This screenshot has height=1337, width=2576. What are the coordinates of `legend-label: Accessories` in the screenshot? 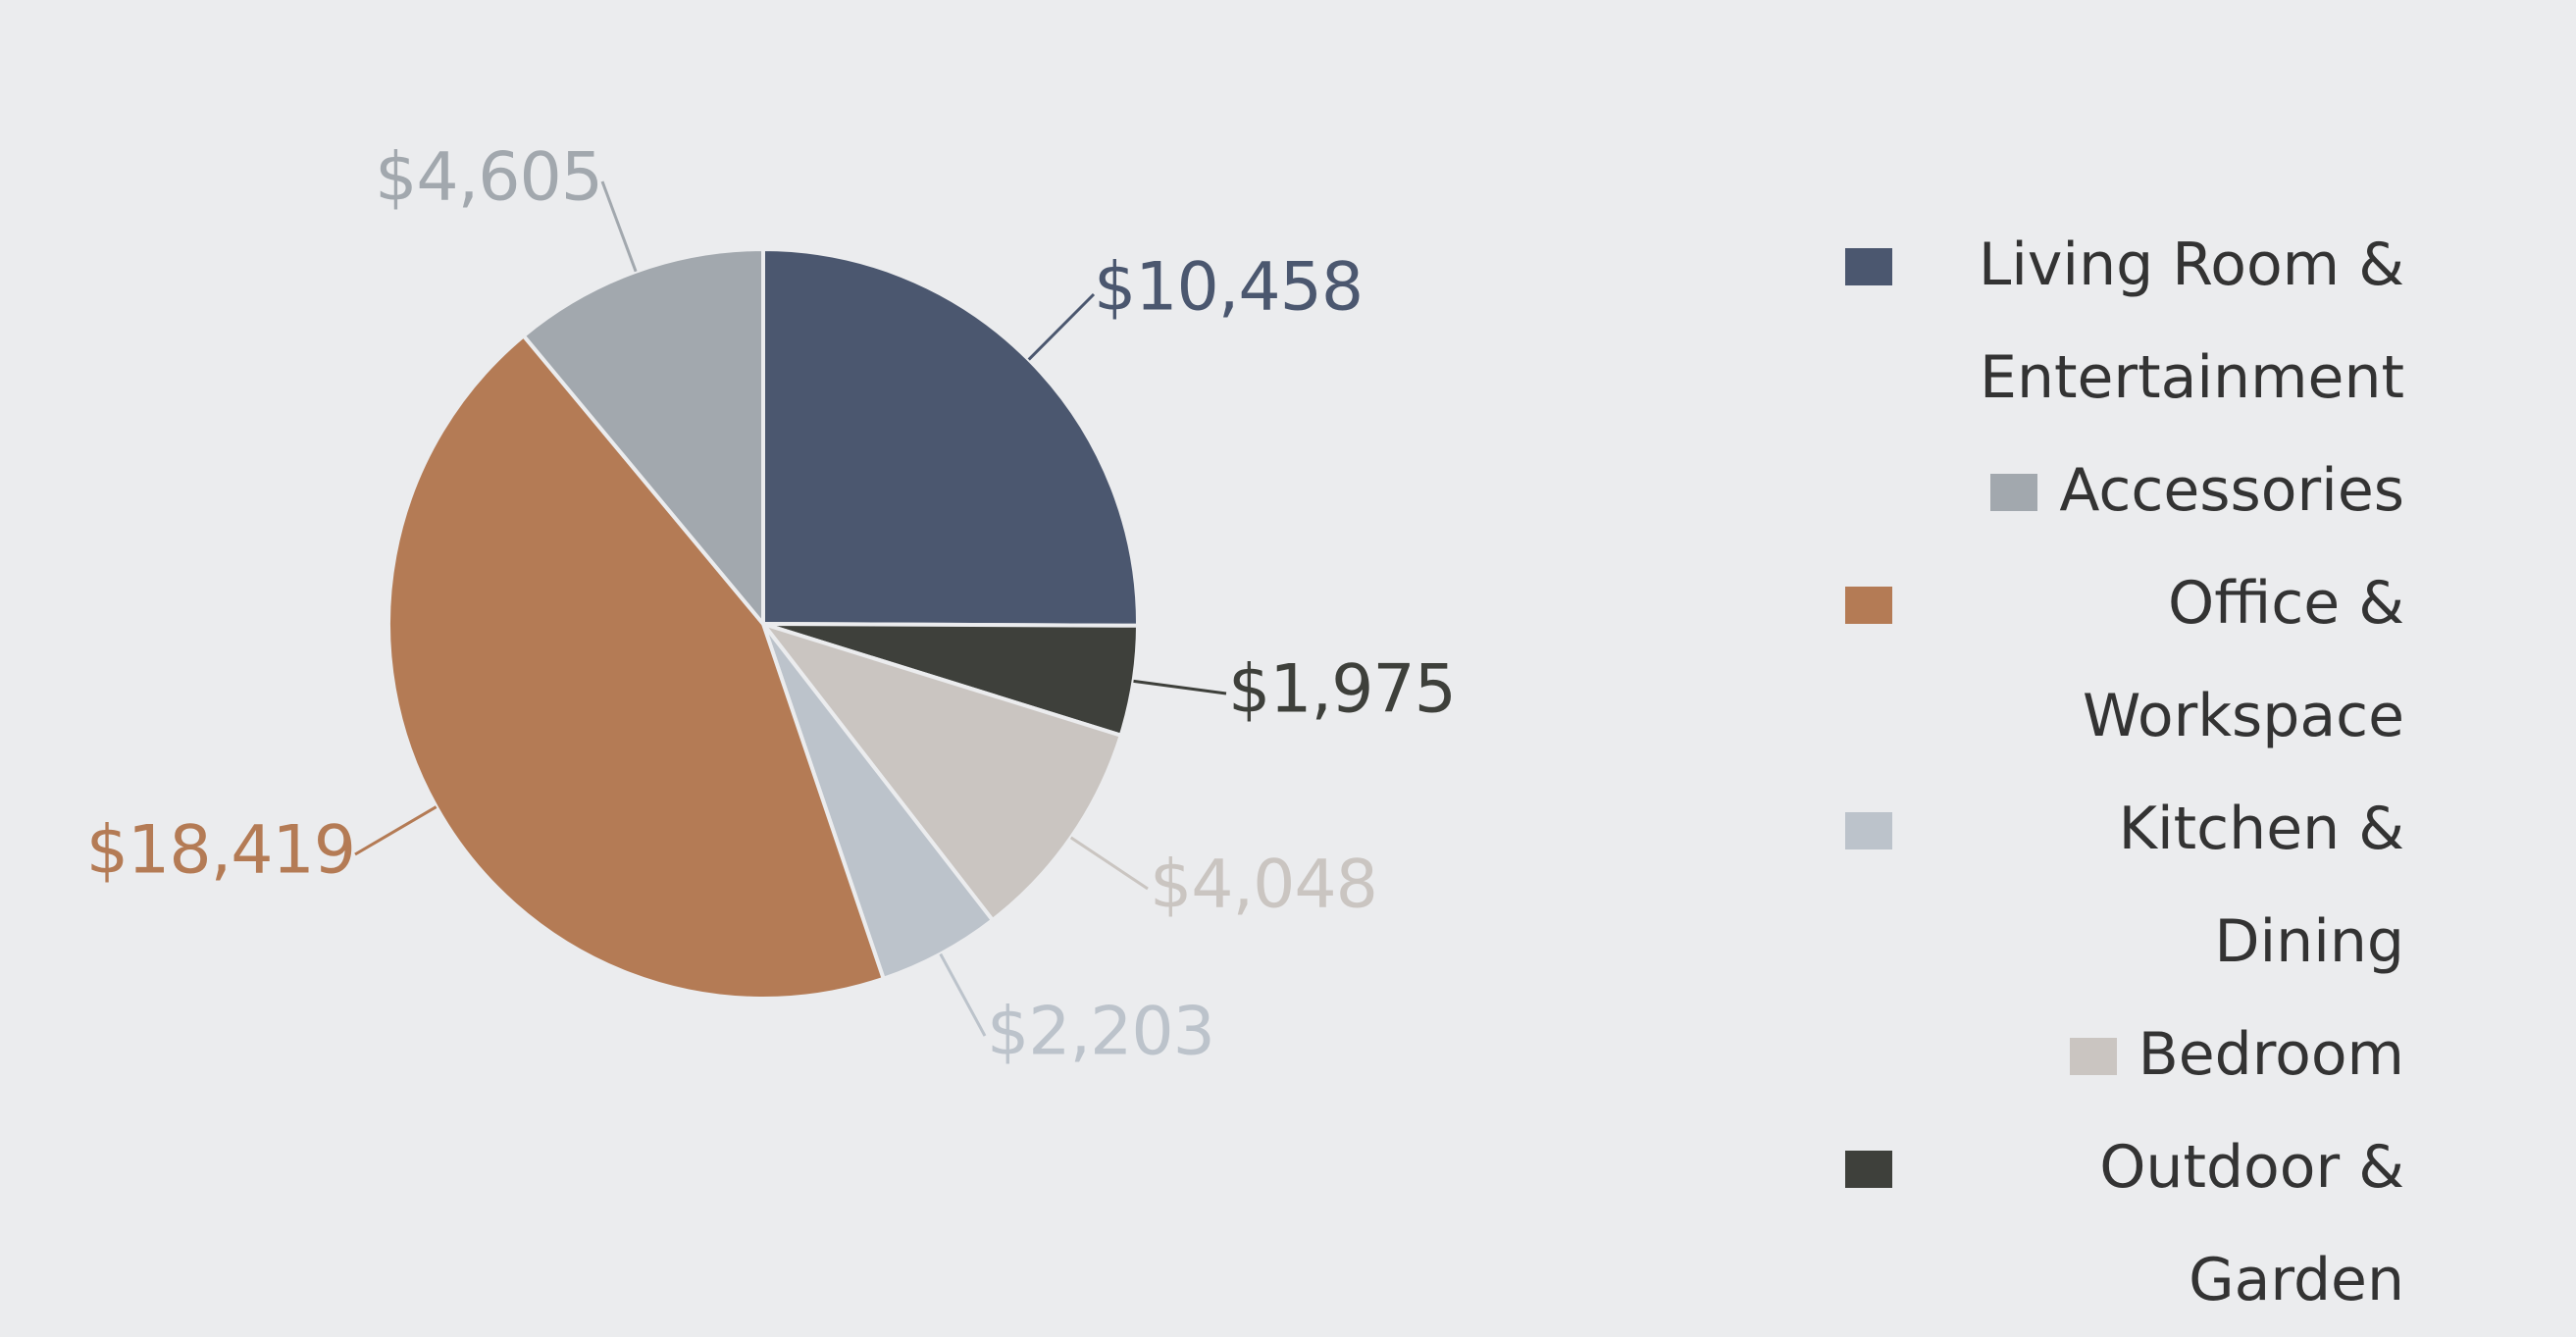 It's located at (2231, 490).